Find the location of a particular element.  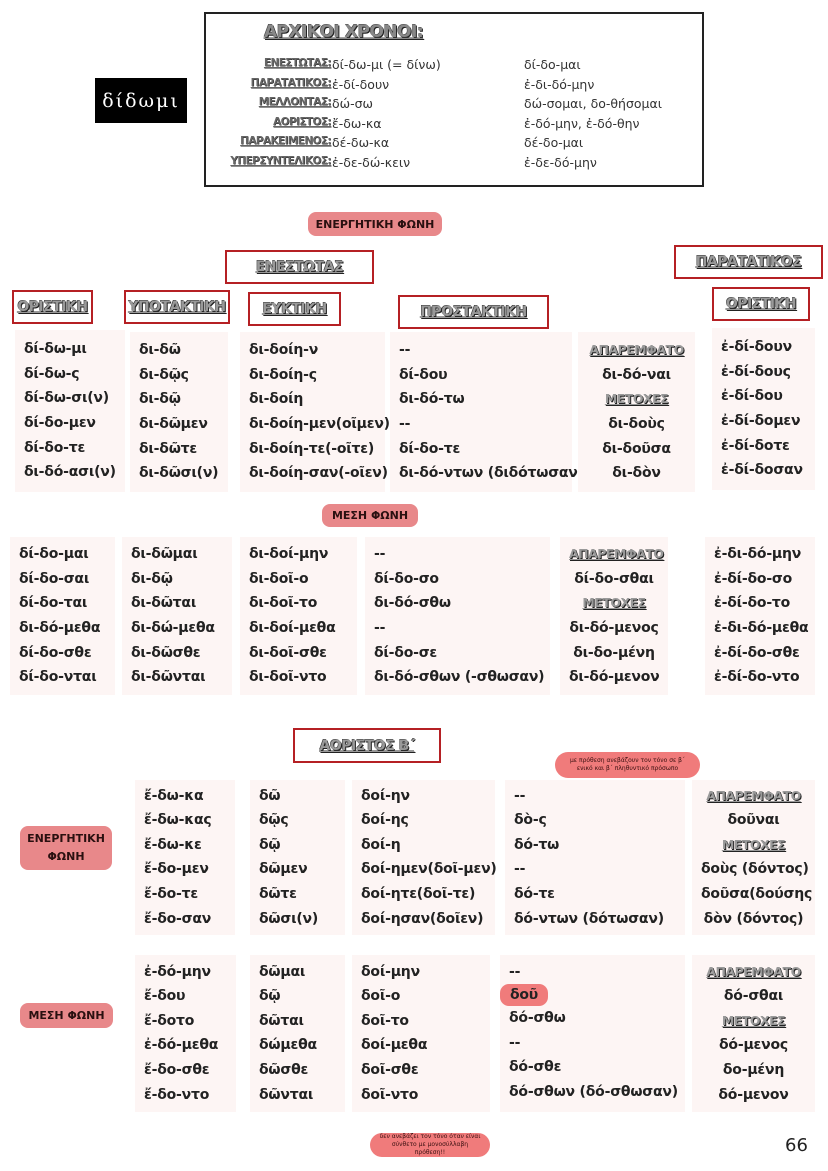

verb-form: δι-δό-ντων (διδότωσαν) is located at coordinates (491, 473).